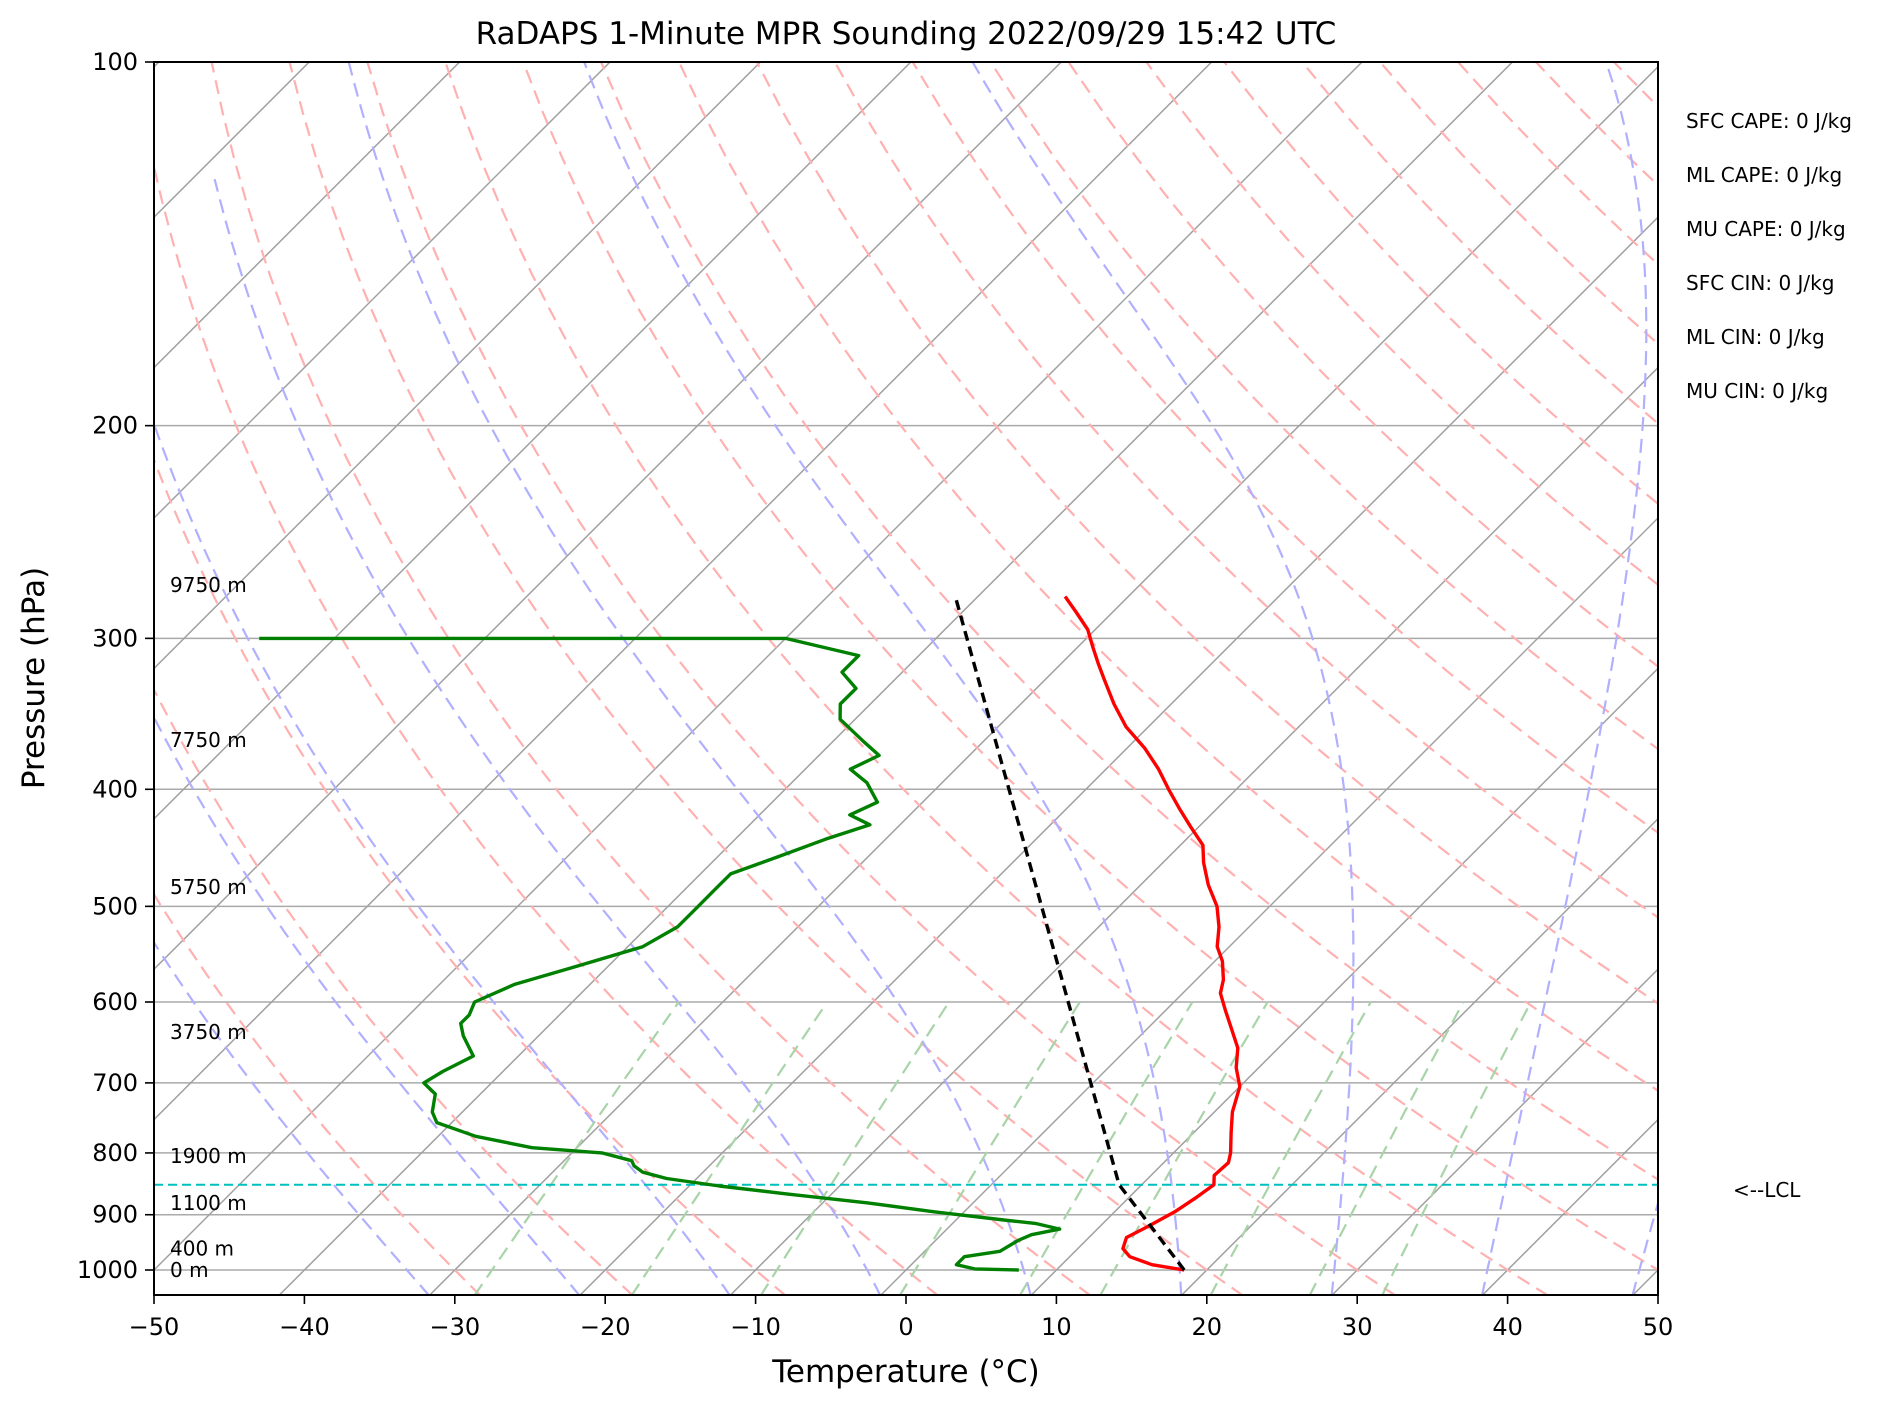  I want to click on y-tick-label: 200, so click(115, 426).